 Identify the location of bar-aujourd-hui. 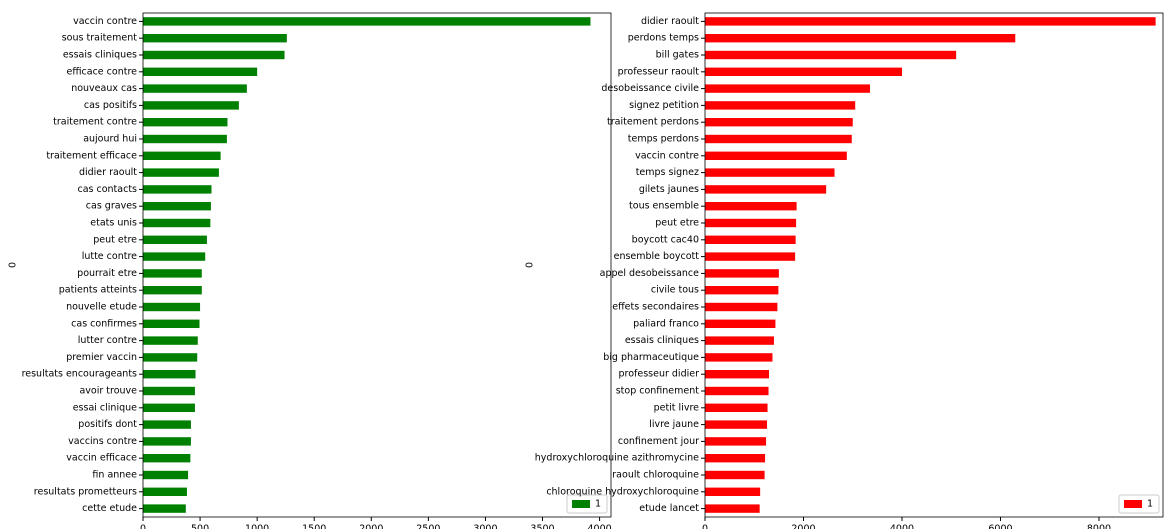
(185, 139).